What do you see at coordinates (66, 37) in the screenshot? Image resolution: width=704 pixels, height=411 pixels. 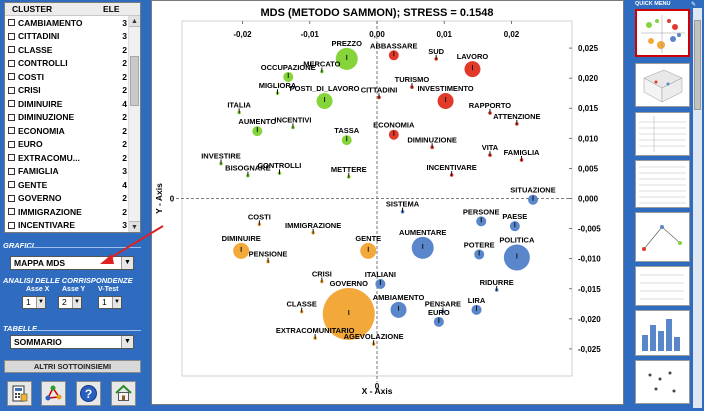 I see `list-item: CITTADINI 3` at bounding box center [66, 37].